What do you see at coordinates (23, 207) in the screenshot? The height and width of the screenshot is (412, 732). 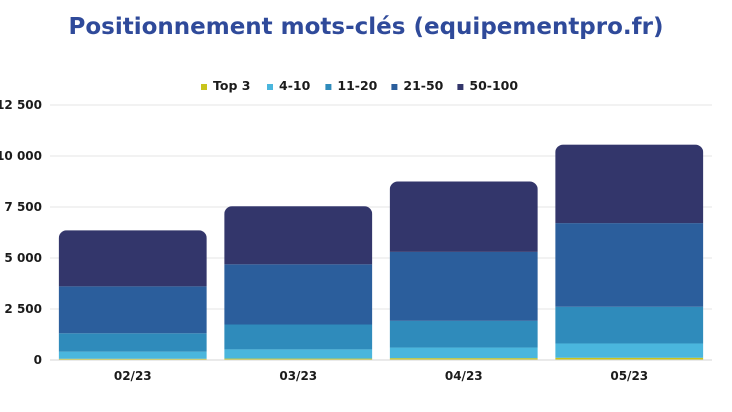 I see `y-tick-label: 7 500` at bounding box center [23, 207].